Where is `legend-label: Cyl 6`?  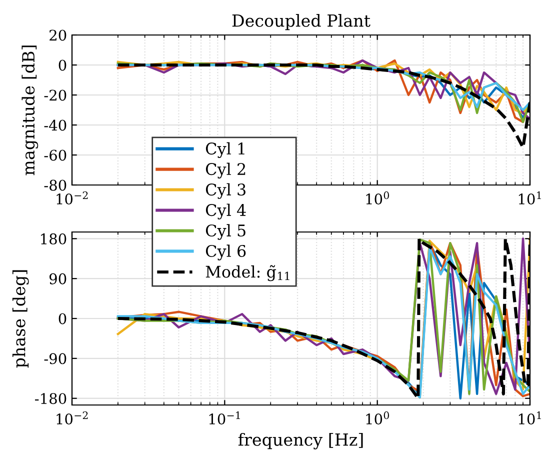
legend-label: Cyl 6 is located at coordinates (226, 252).